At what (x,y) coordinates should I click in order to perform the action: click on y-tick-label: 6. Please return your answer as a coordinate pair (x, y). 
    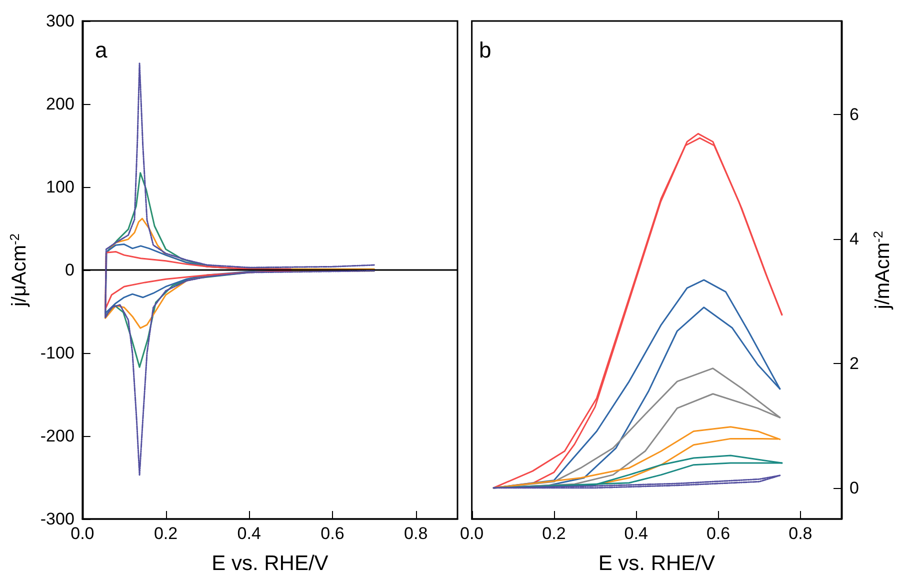
    Looking at the image, I should click on (854, 114).